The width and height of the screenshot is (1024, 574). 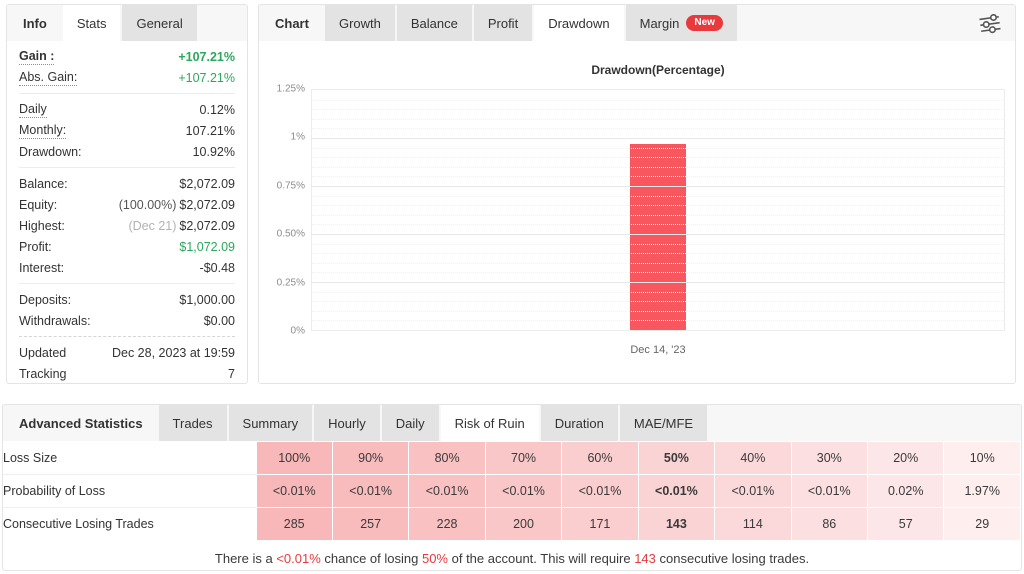 I want to click on stat-value-main: 107.21%, so click(x=210, y=130).